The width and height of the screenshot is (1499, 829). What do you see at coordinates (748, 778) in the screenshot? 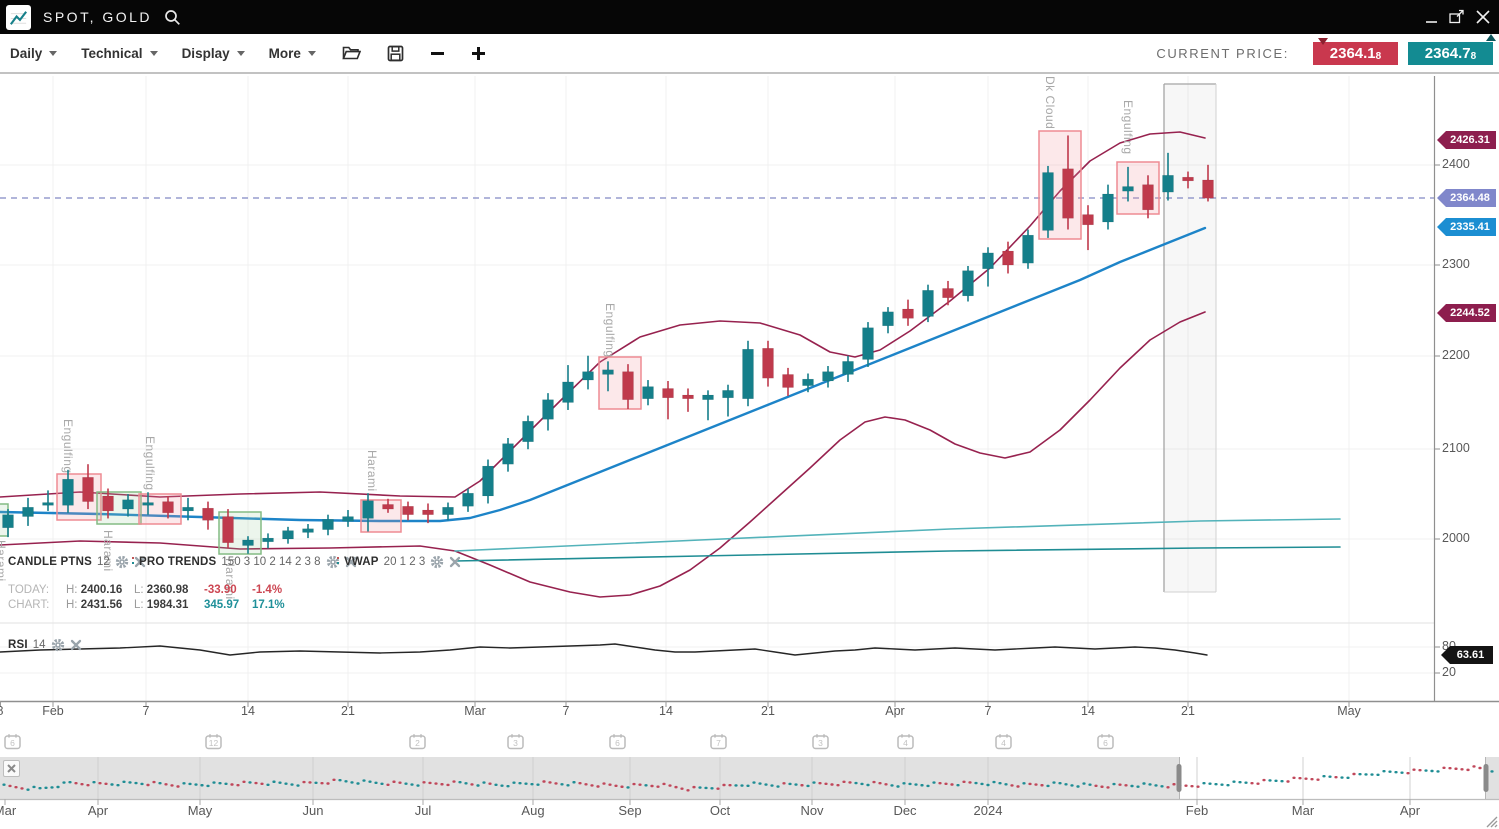
I see `minimap` at bounding box center [748, 778].